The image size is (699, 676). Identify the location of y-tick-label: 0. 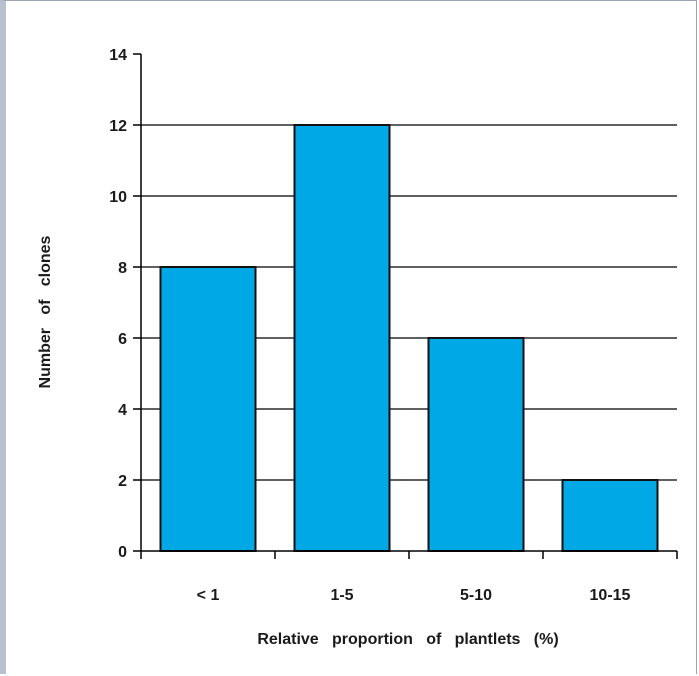
(122, 552).